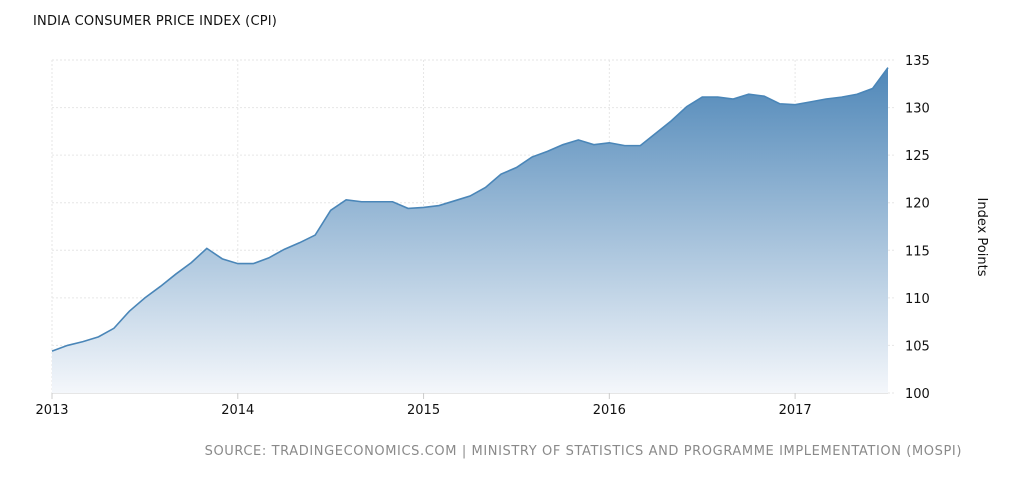 This screenshot has height=477, width=1024. Describe the element at coordinates (917, 109) in the screenshot. I see `y-tick-label: 130` at that location.